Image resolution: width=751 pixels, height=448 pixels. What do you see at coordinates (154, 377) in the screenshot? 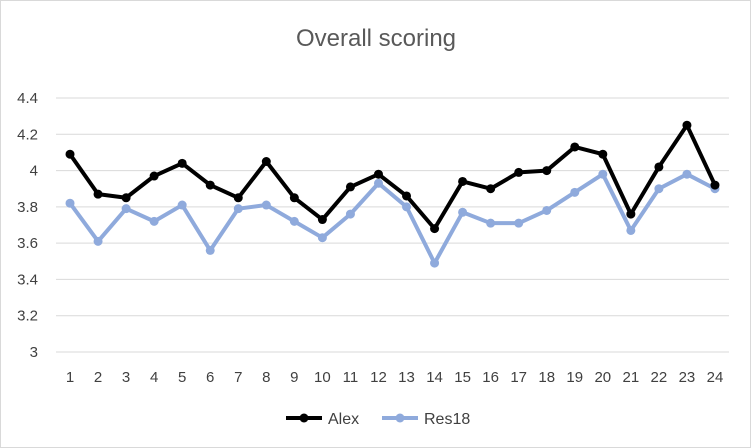
I see `x-tick-label: 4` at bounding box center [154, 377].